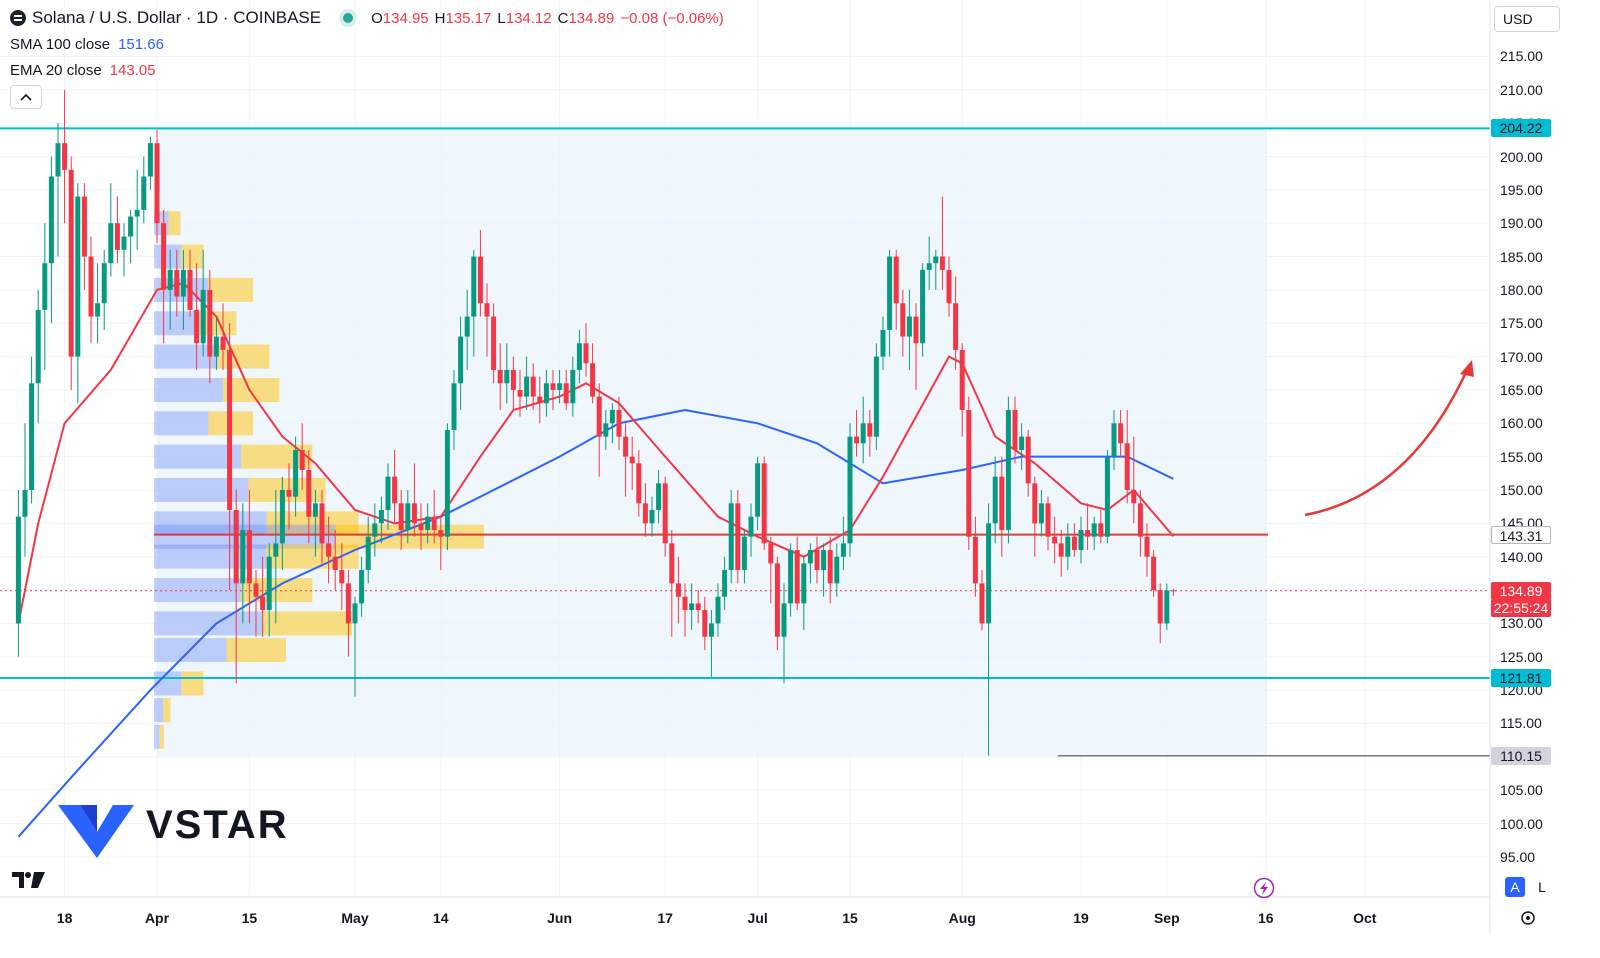  Describe the element at coordinates (83, 70) in the screenshot. I see `ema-legend: EMA 20 close 143.05` at that location.